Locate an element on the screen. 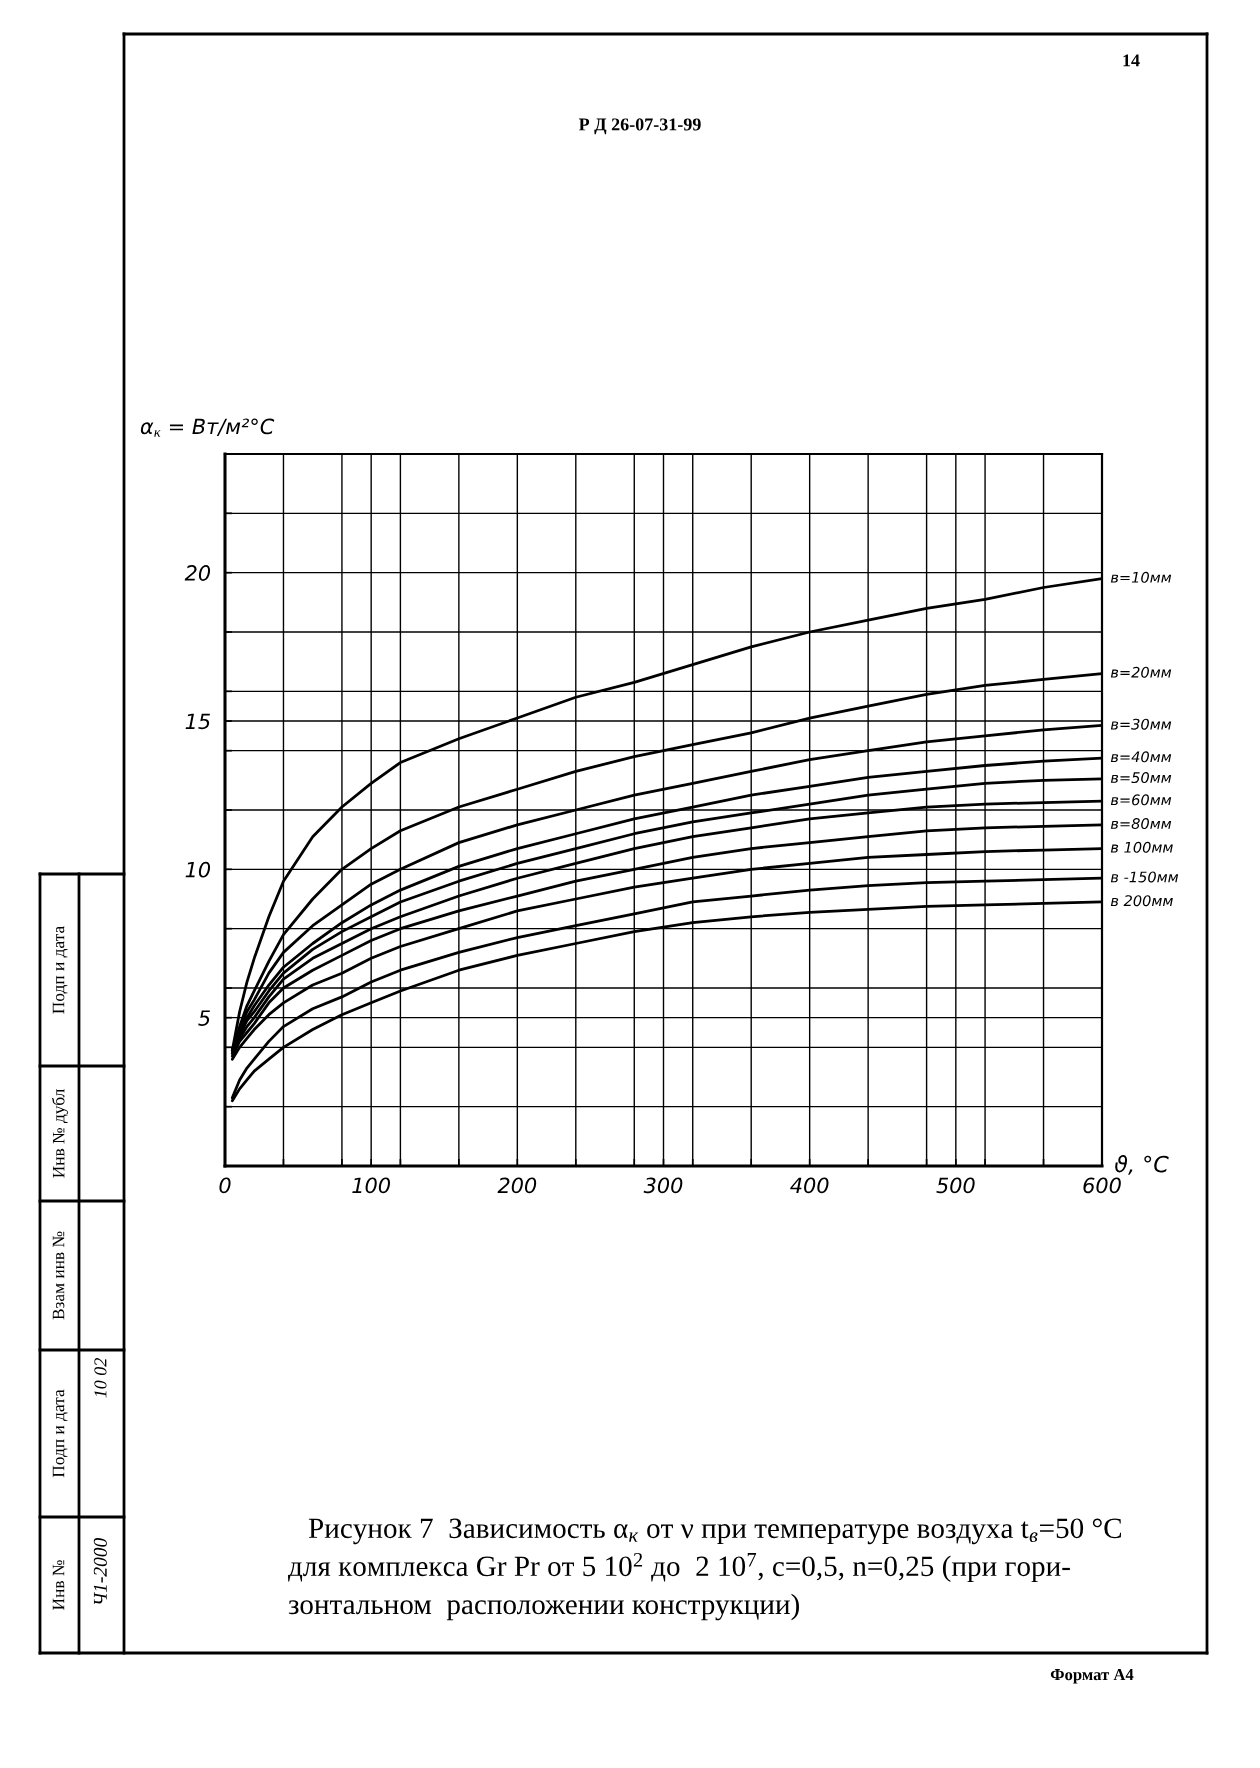  x-tick-label: 100 is located at coordinates (371, 1185).